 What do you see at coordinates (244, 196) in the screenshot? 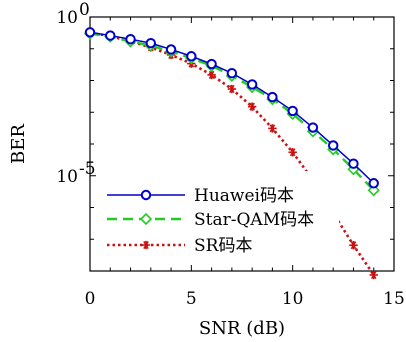
I see `legend-label: Huawei码本` at bounding box center [244, 196].